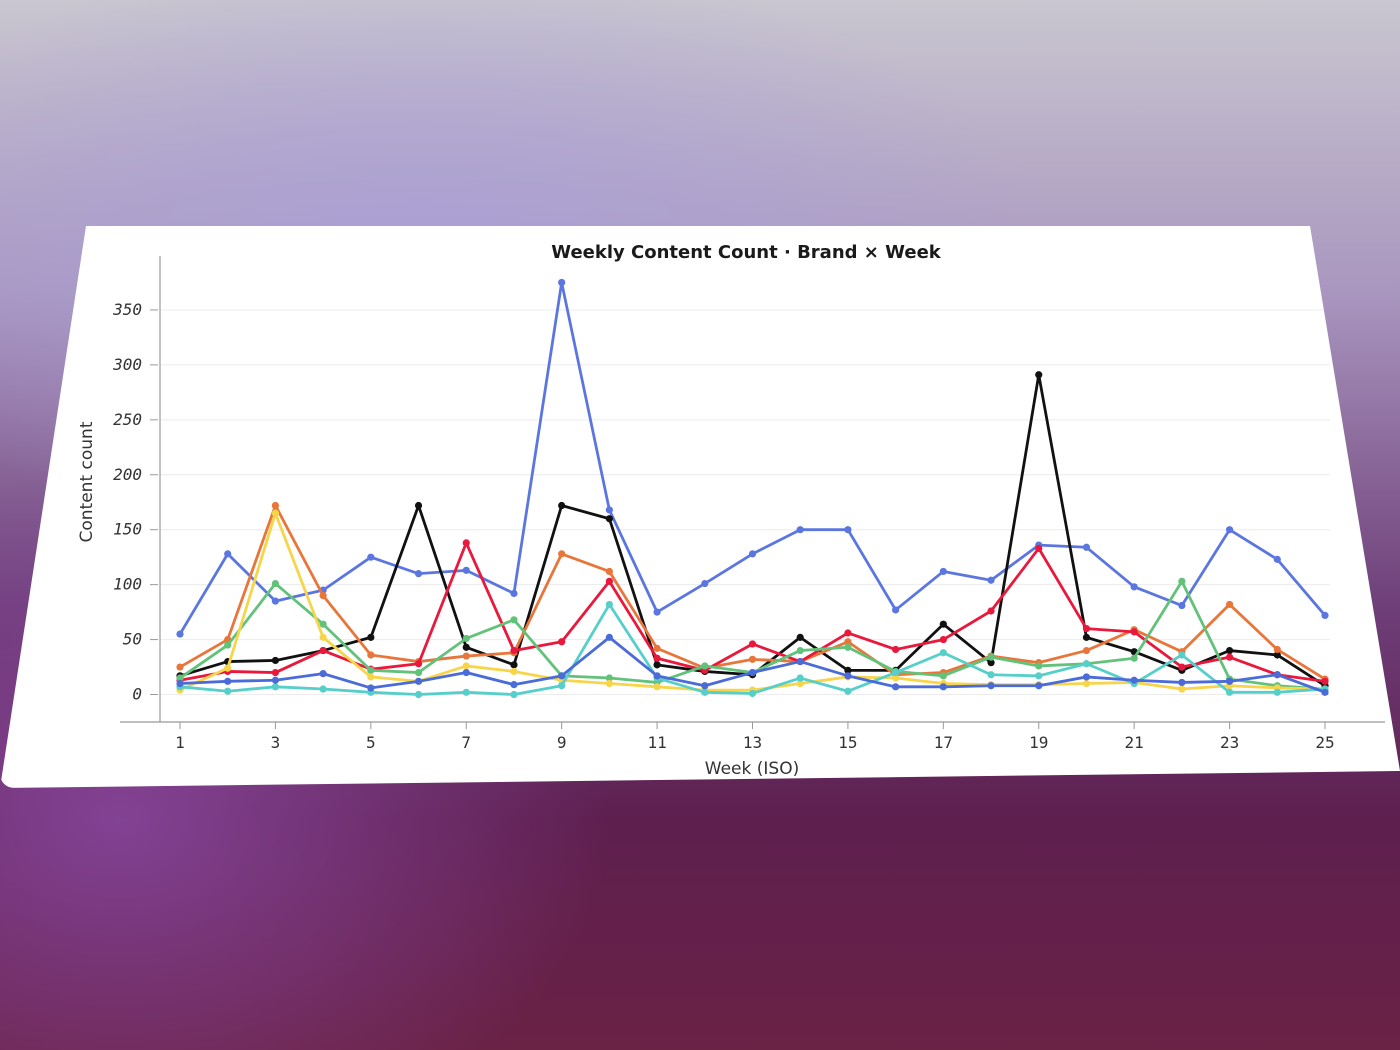 The height and width of the screenshot is (1050, 1400). What do you see at coordinates (746, 252) in the screenshot?
I see `chart-title: Weekly Content Count · Brand × Week` at bounding box center [746, 252].